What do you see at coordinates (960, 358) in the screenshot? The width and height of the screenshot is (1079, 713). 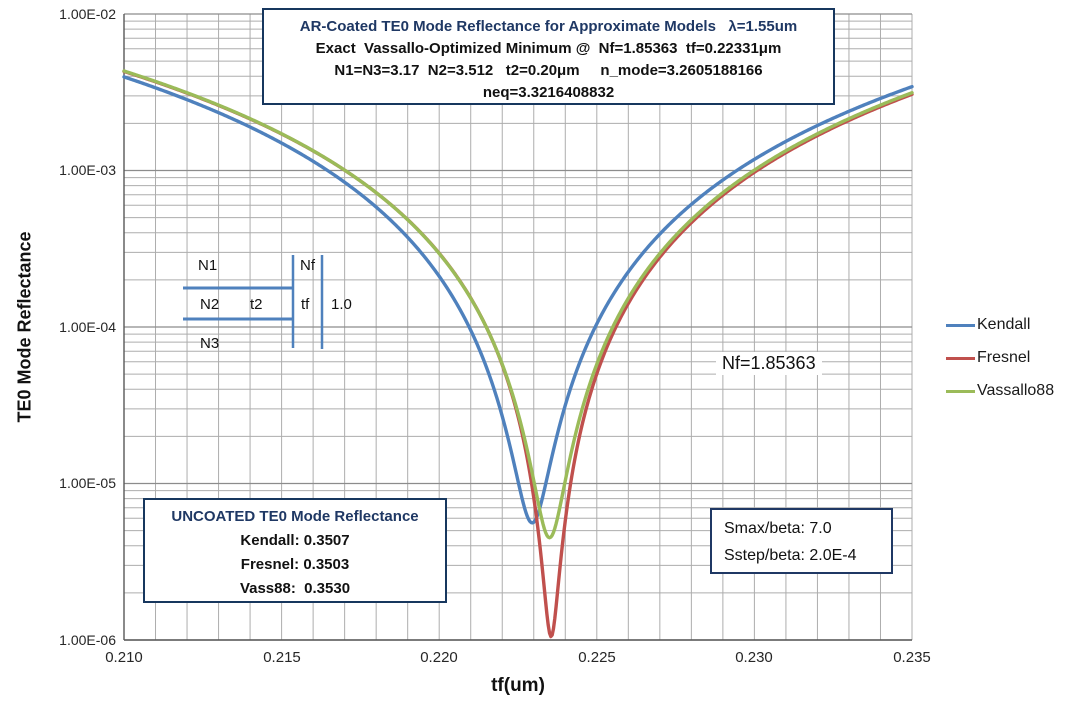 I see `fresnel-line-swatch` at bounding box center [960, 358].